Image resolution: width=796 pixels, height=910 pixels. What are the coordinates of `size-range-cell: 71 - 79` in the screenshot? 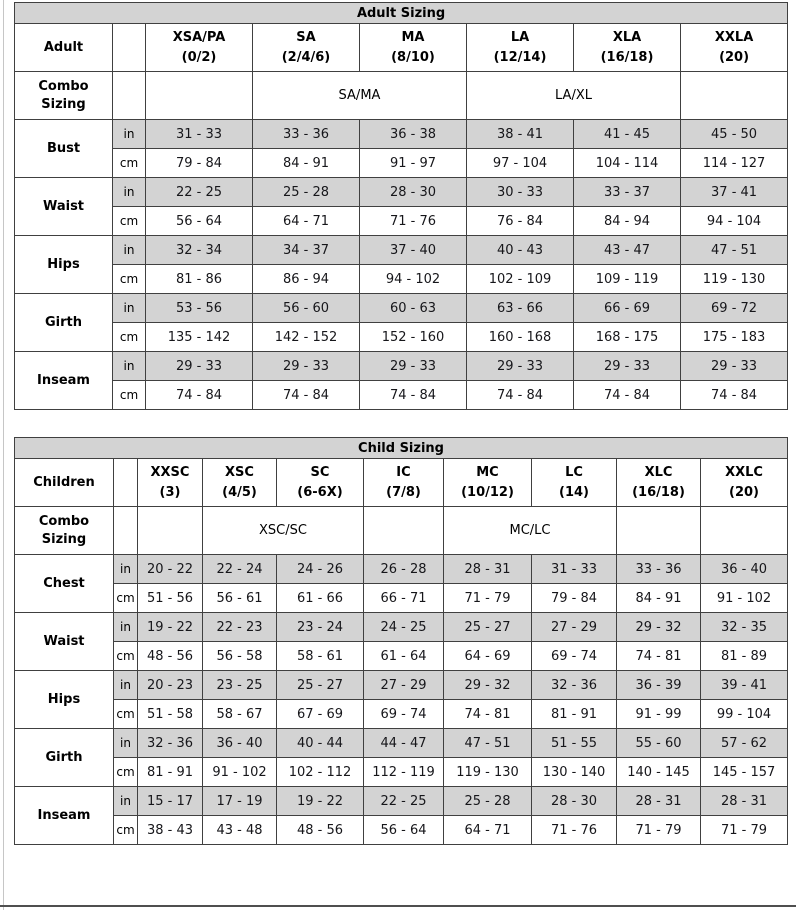 It's located at (658, 830).